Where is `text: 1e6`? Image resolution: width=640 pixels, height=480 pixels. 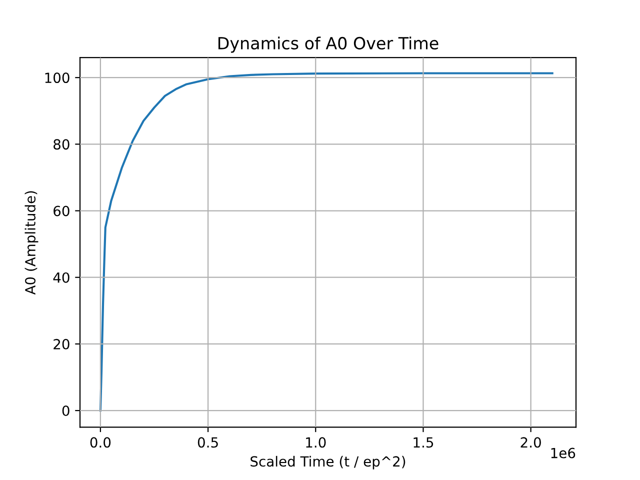 text: 1e6 is located at coordinates (563, 453).